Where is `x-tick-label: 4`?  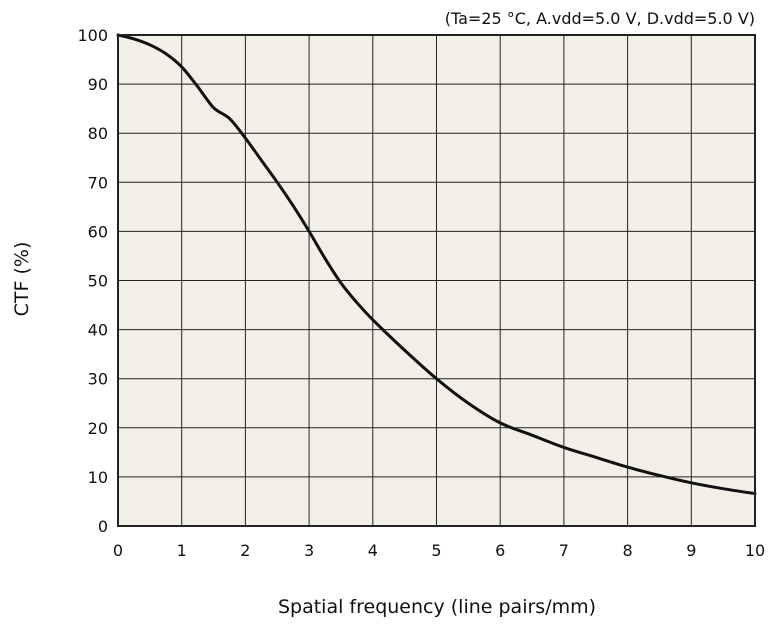
x-tick-label: 4 is located at coordinates (373, 550).